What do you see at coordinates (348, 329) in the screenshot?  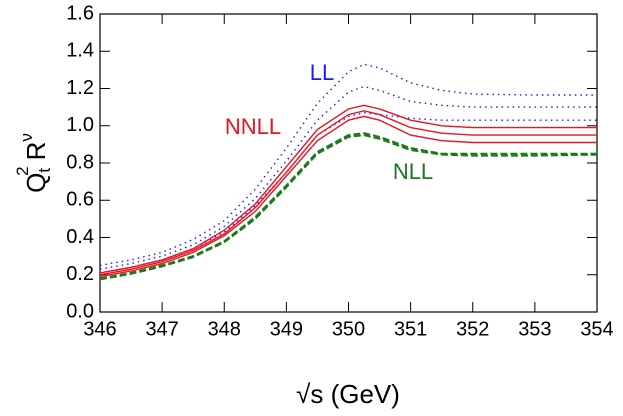 I see `x-tick-label: 350` at bounding box center [348, 329].